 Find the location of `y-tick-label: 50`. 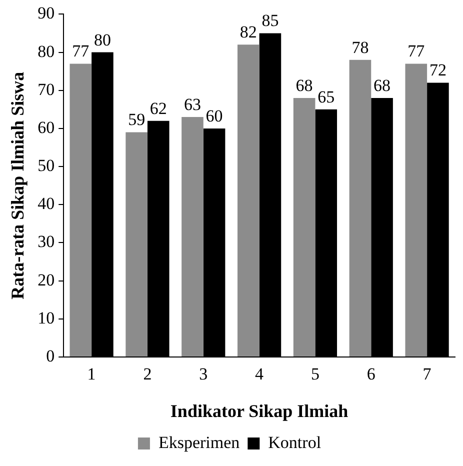

y-tick-label: 50 is located at coordinates (46, 166).